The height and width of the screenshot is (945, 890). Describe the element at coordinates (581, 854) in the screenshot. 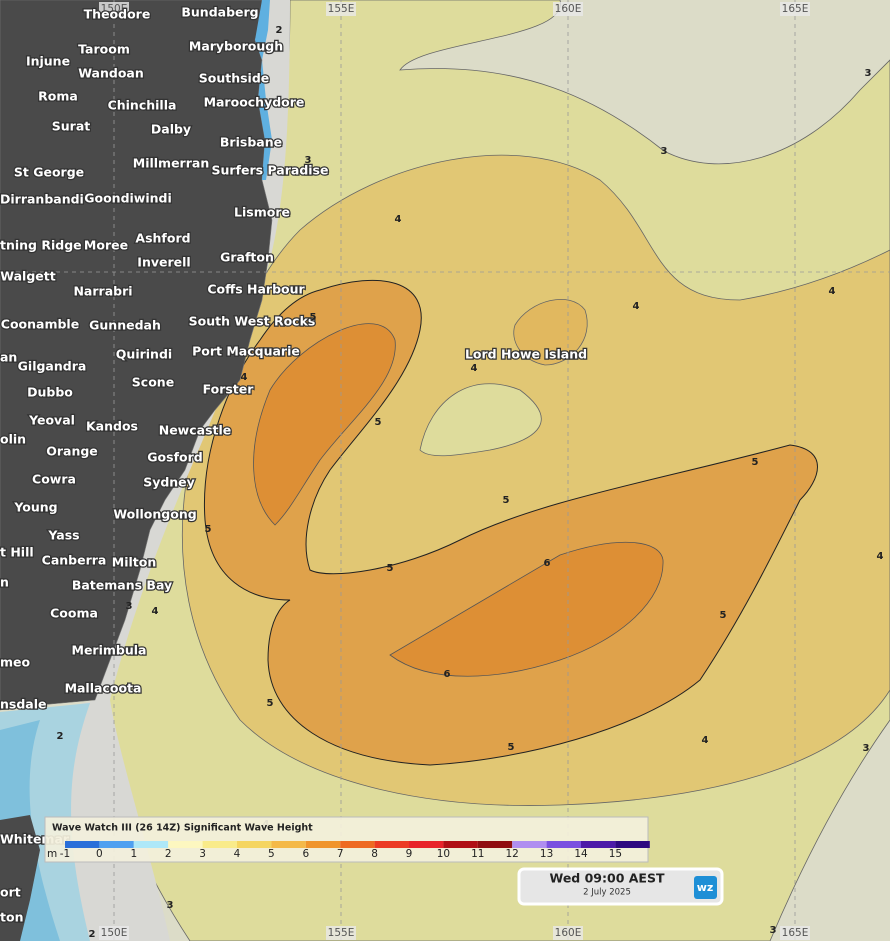

I see `legend-tick-label: 14` at that location.